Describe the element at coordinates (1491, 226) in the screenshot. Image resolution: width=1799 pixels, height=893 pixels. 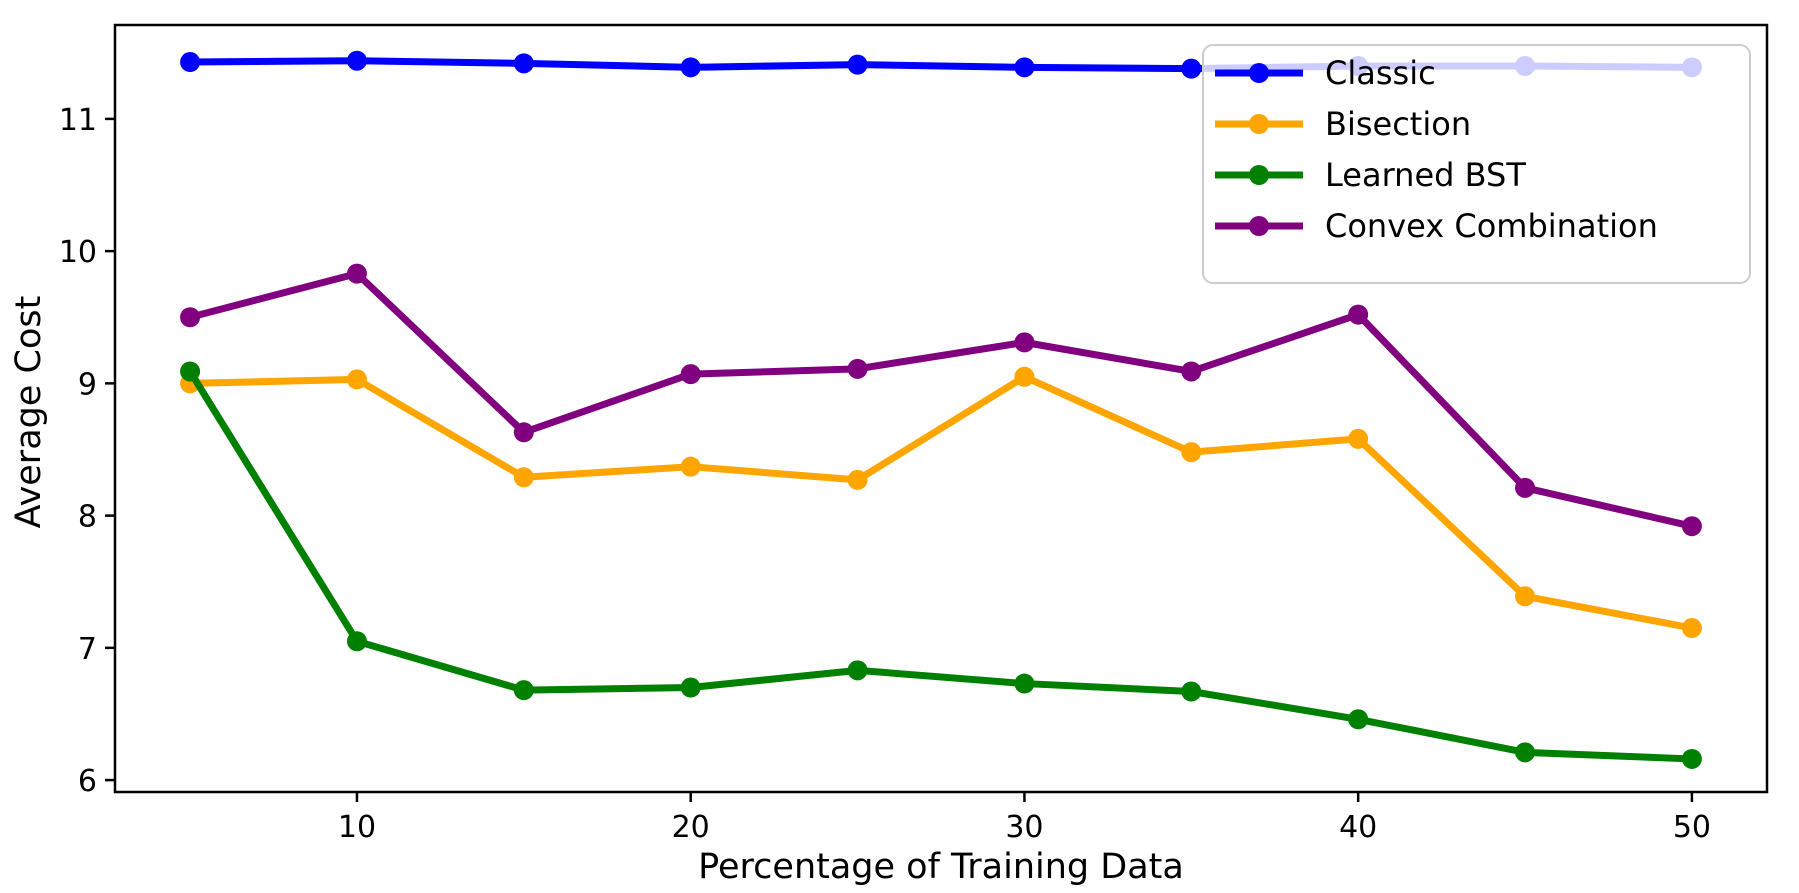
I see `legend-label-convex-combination: Convex Combination` at that location.